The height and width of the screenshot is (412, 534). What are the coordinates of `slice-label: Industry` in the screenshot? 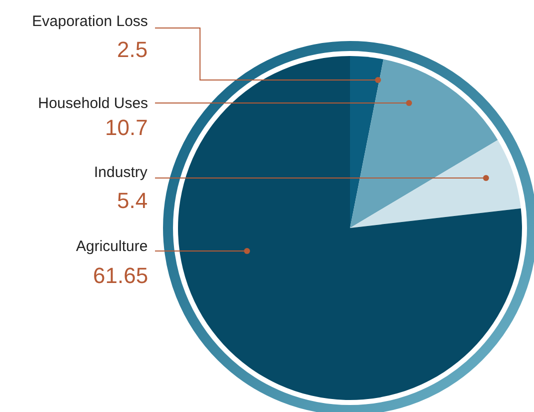 It's located at (121, 172).